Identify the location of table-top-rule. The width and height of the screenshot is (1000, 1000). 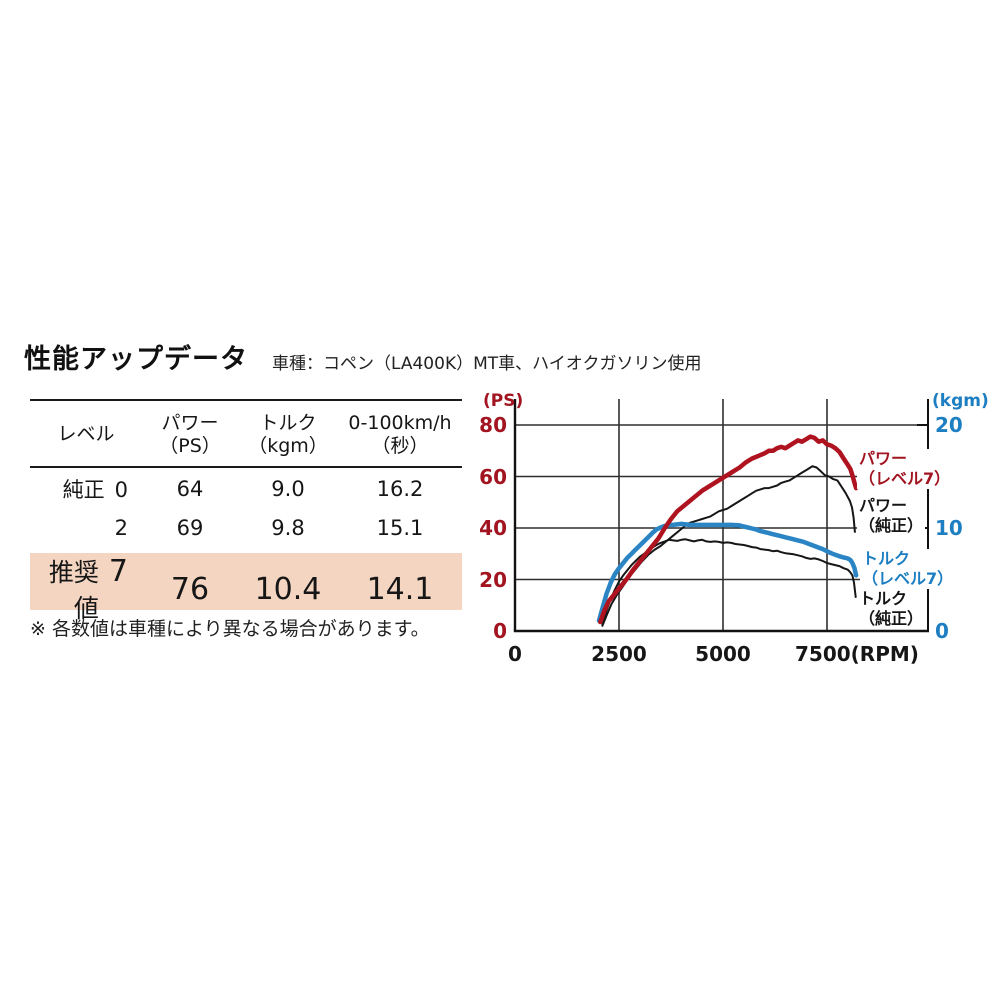
(246, 400).